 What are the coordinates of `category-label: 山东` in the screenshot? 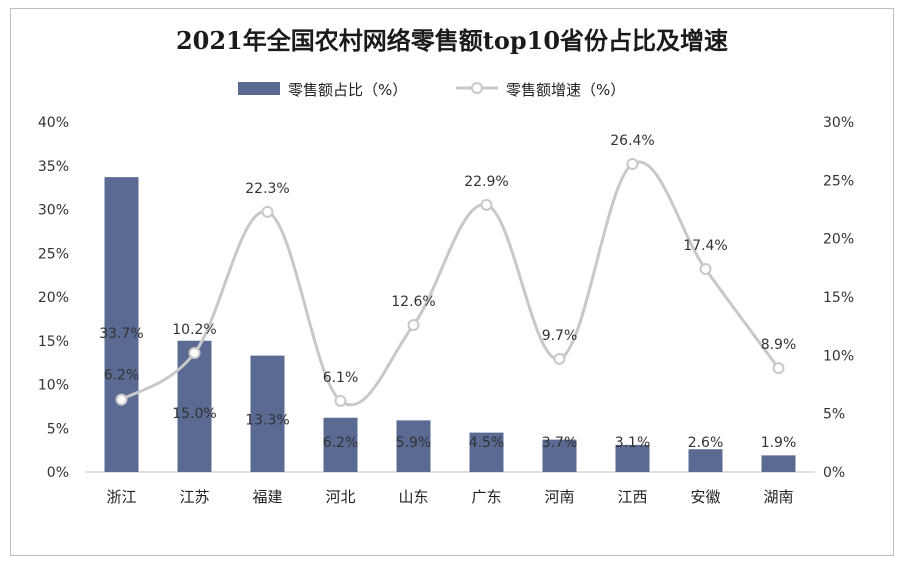 It's located at (413, 497).